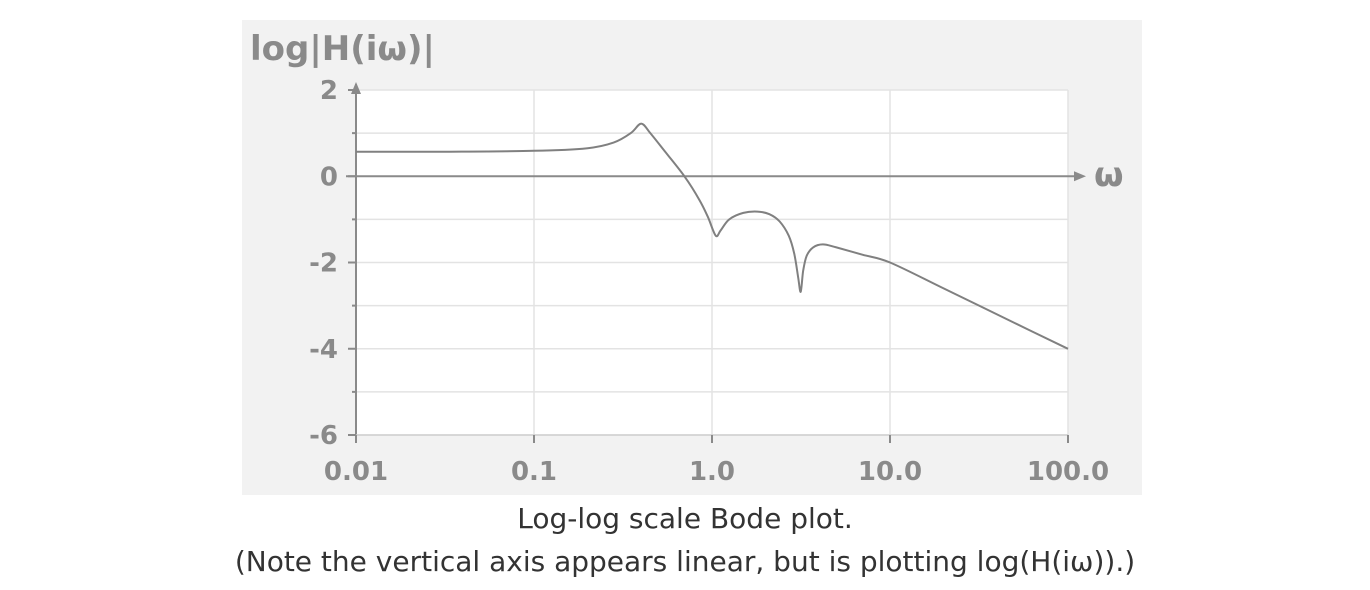 Image resolution: width=1370 pixels, height=590 pixels. What do you see at coordinates (1080, 176) in the screenshot?
I see `x-axis-arrow` at bounding box center [1080, 176].